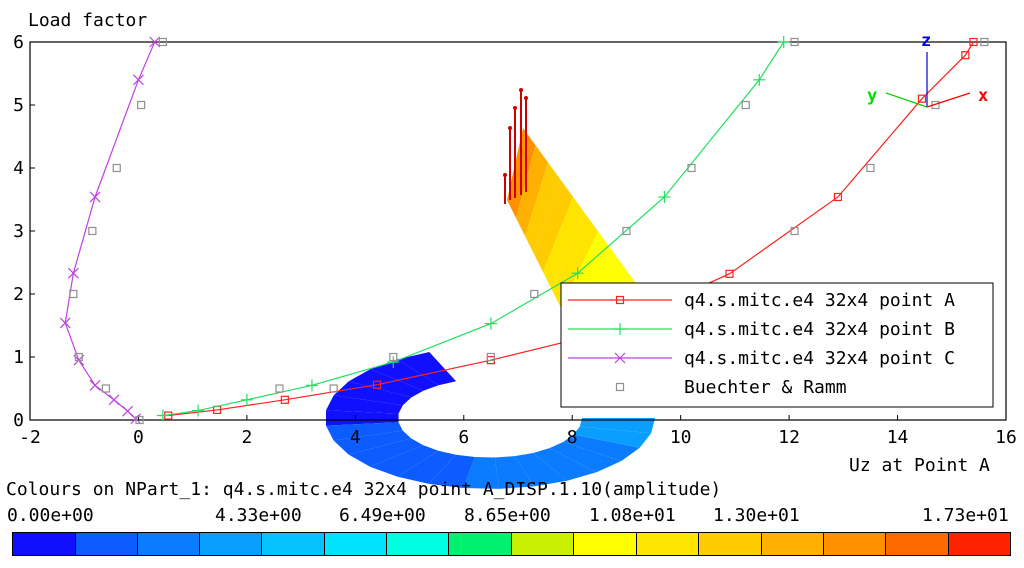 This screenshot has width=1024, height=568. What do you see at coordinates (819, 300) in the screenshot?
I see `legend-label: q4.s.mitc.e4 32x4 point A` at bounding box center [819, 300].